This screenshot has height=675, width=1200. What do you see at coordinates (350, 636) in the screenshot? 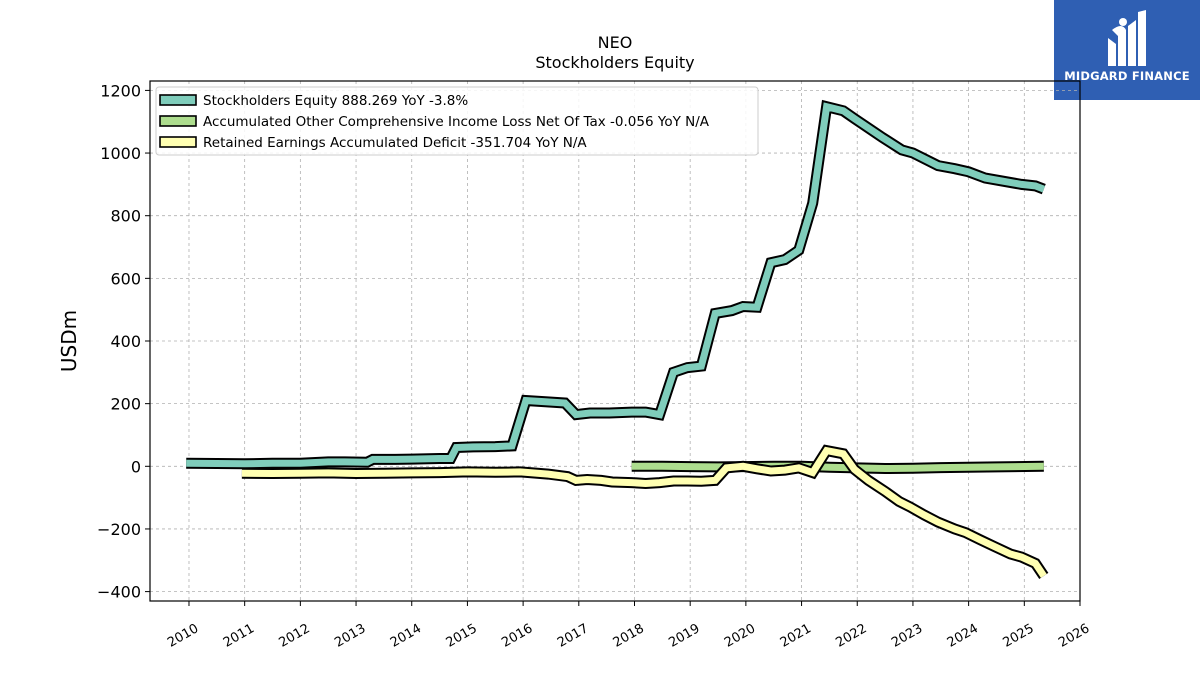
I see `x-tick-label: 2013` at bounding box center [350, 636].